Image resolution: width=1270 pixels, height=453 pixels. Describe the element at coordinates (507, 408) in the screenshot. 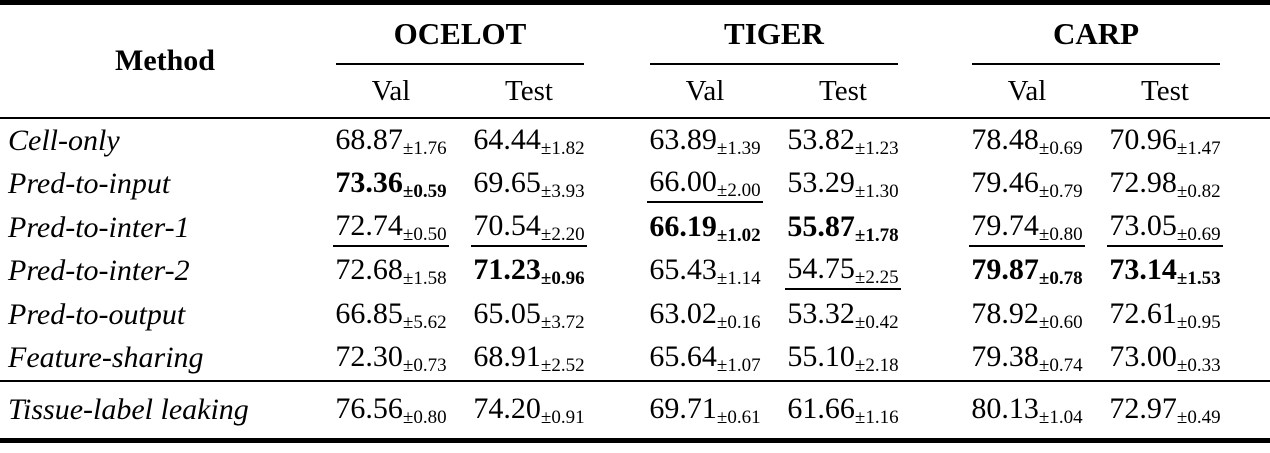

I see `metric-value: 74.20` at that location.